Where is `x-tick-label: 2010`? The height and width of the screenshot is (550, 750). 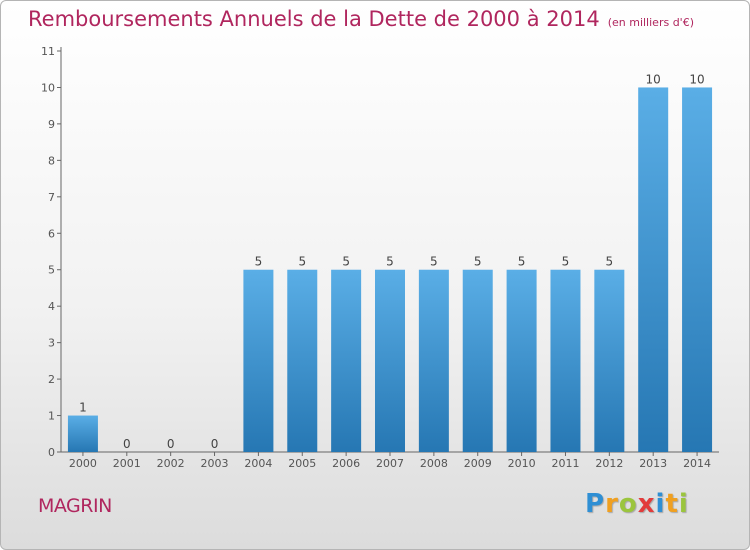 x-tick-label: 2010 is located at coordinates (522, 463).